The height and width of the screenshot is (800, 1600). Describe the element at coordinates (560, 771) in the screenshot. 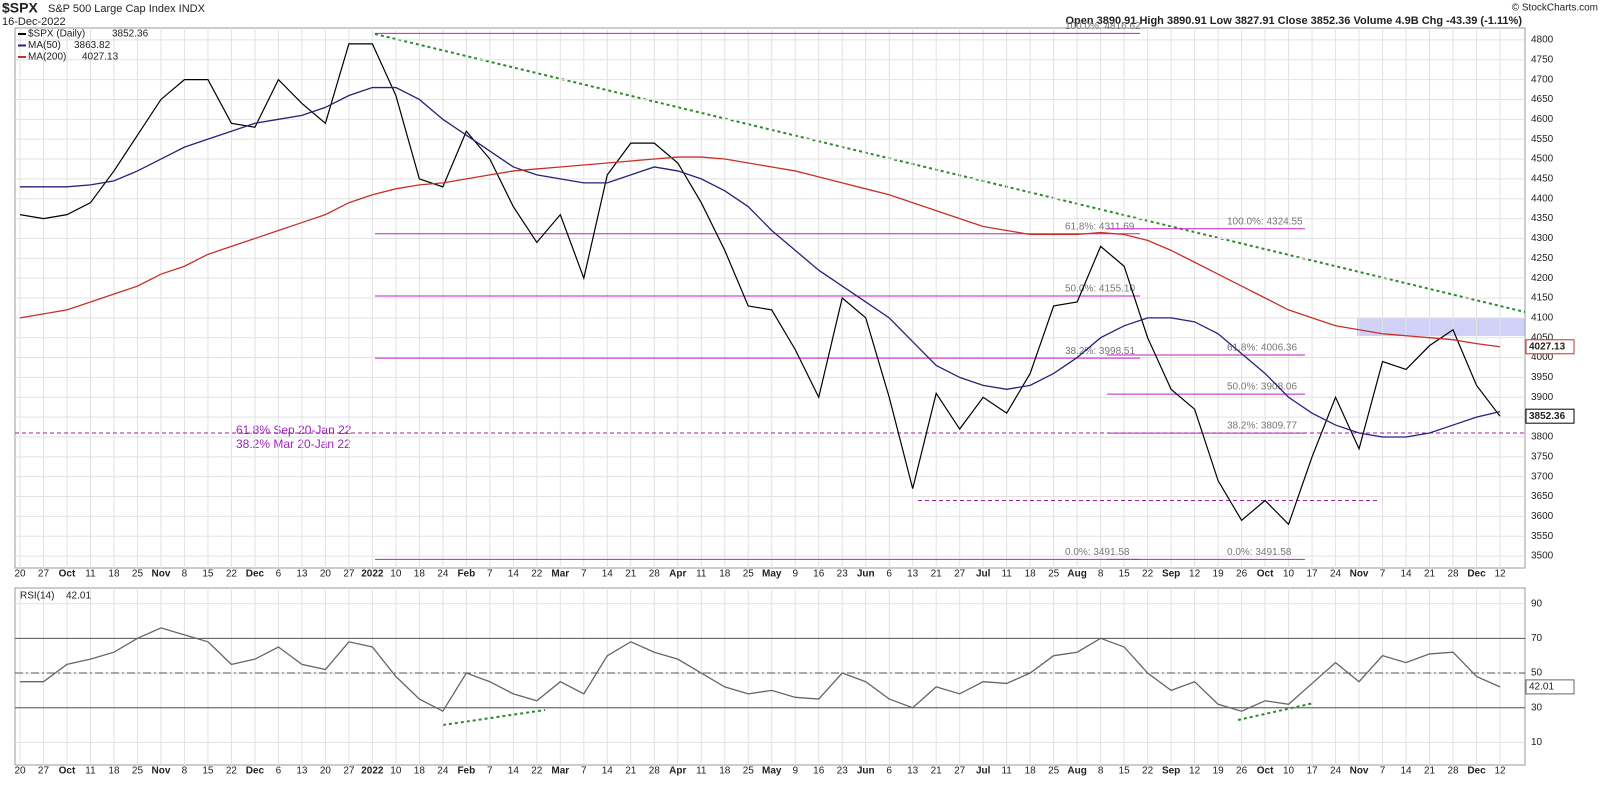

I see `x-tick-label: Mar` at that location.